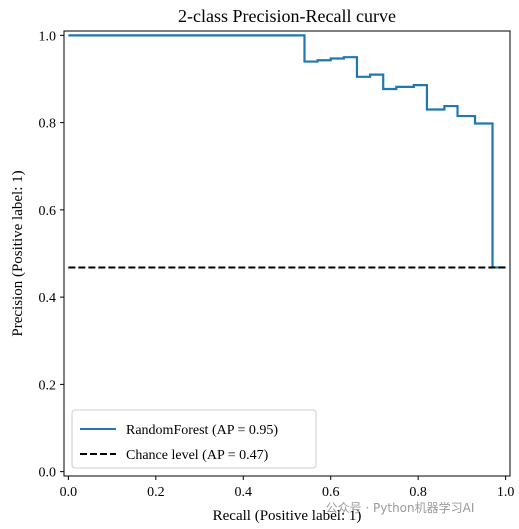  Describe the element at coordinates (18, 253) in the screenshot. I see `y-axis-label: Precision (Positive label: 1)` at that location.